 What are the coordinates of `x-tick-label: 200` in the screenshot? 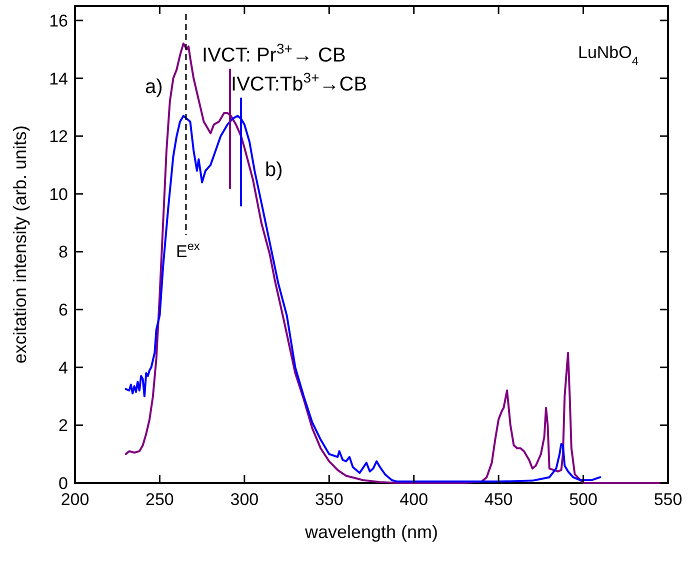 It's located at (75, 499).